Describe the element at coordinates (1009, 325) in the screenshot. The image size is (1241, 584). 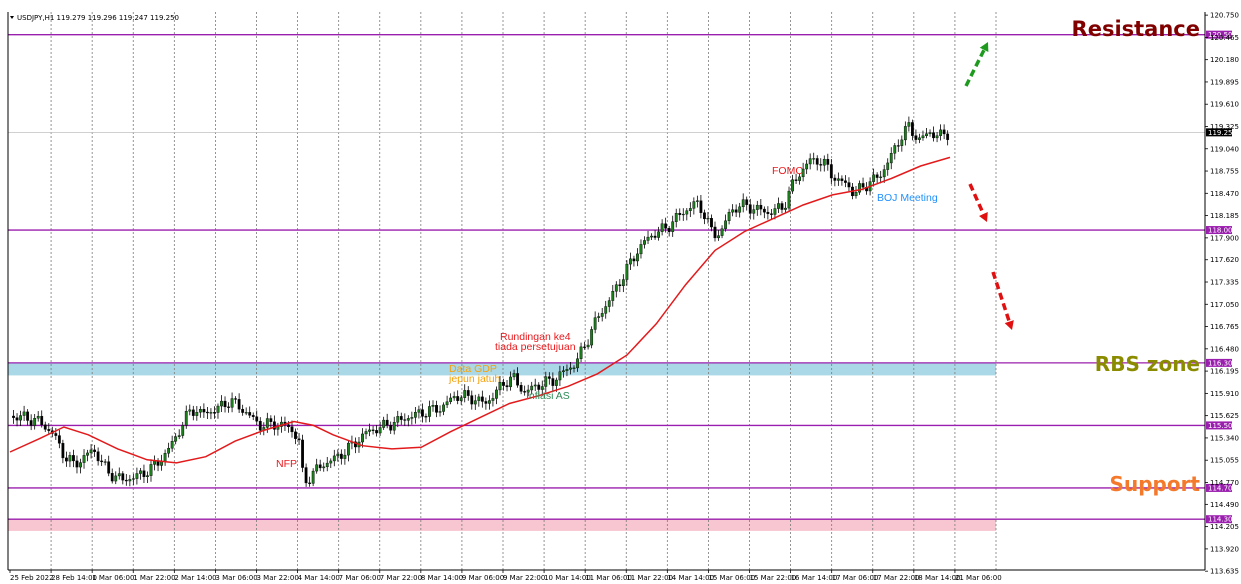
I see `arrow-head-down-icon` at that location.